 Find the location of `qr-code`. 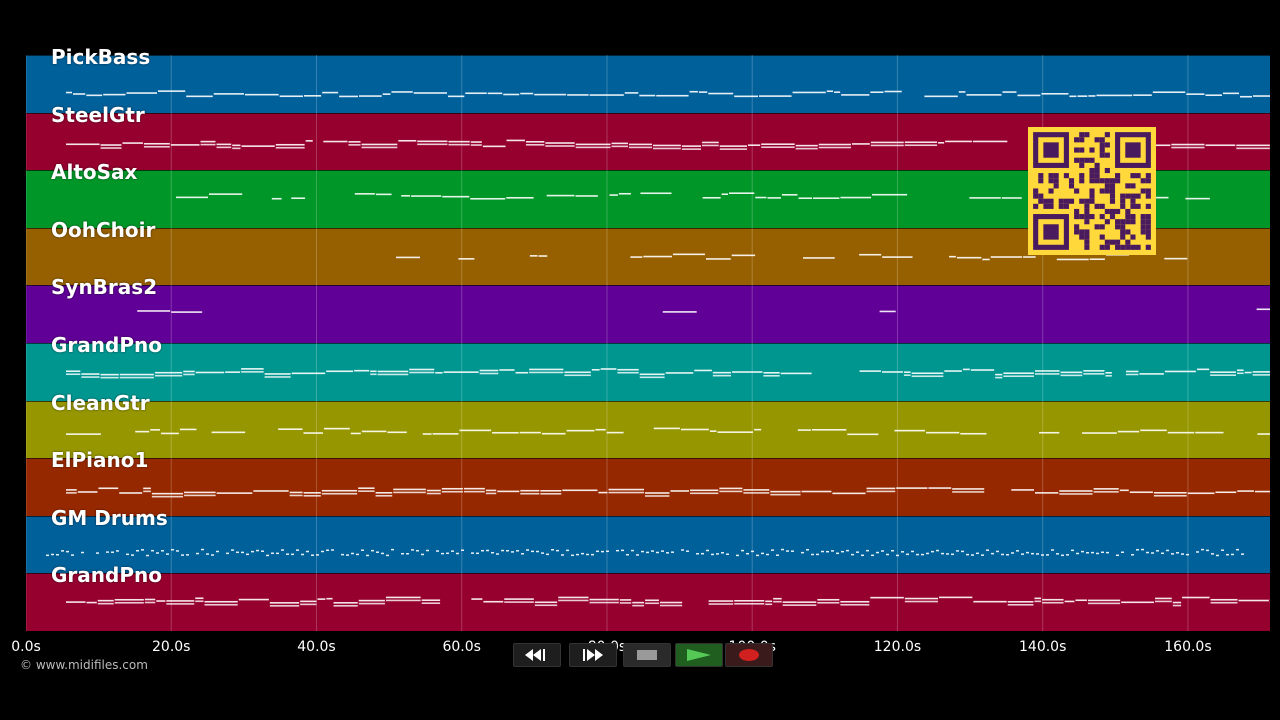

qr-code is located at coordinates (1092, 191).